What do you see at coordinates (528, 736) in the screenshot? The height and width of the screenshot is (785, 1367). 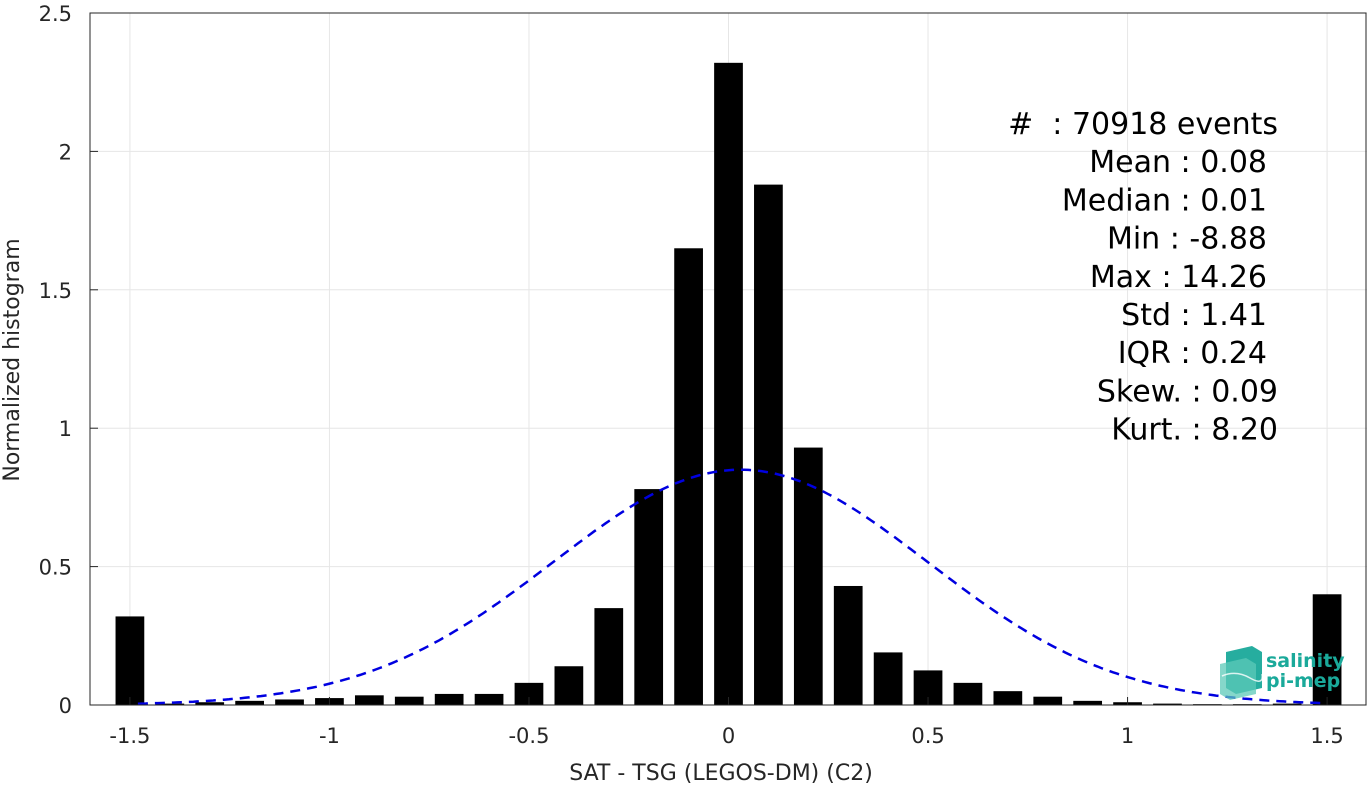 I see `x-tick-label-2: -0.5` at bounding box center [528, 736].